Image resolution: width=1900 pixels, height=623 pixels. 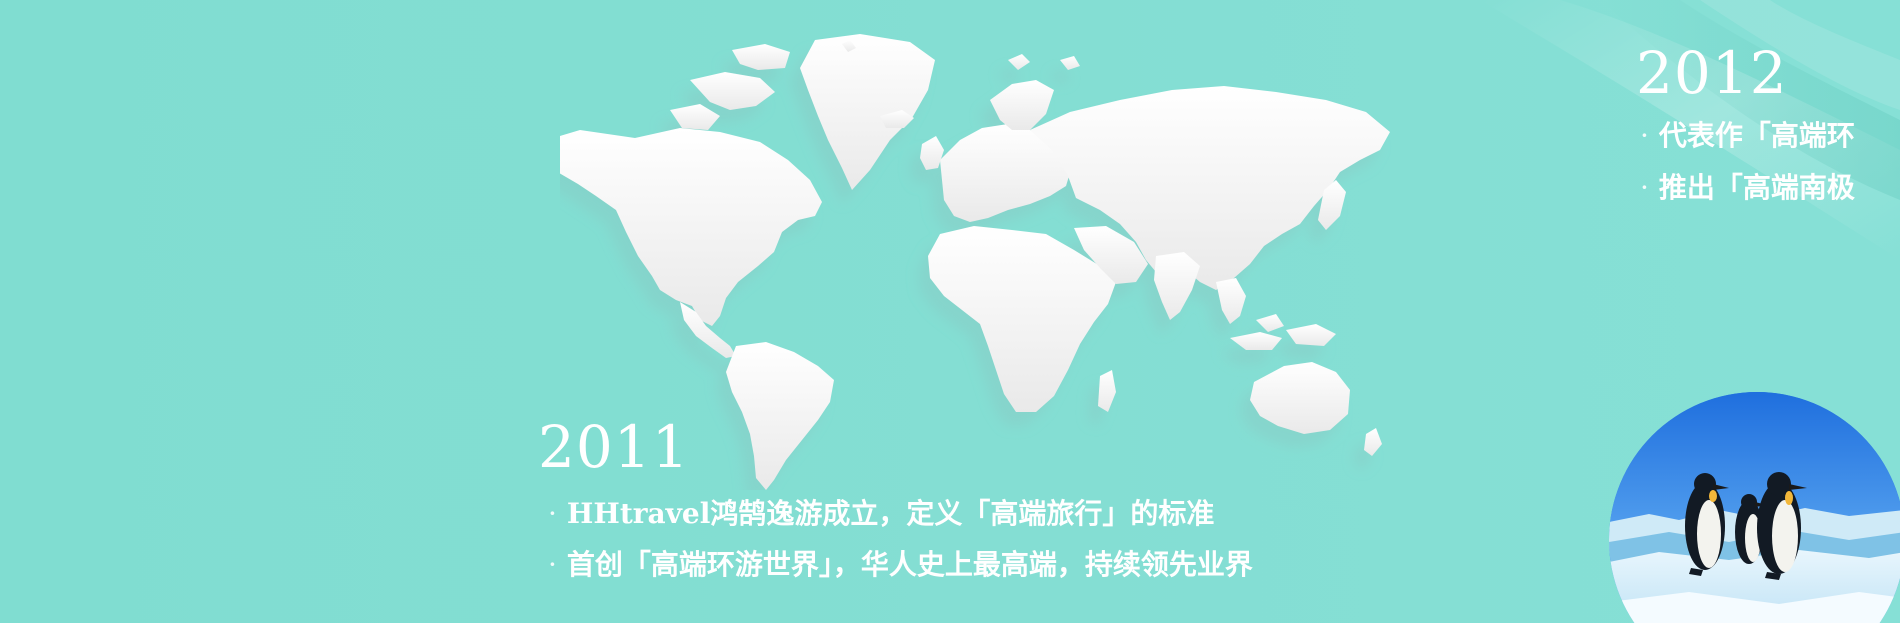 I want to click on milestone-year-2011: 2011, so click(x=614, y=447).